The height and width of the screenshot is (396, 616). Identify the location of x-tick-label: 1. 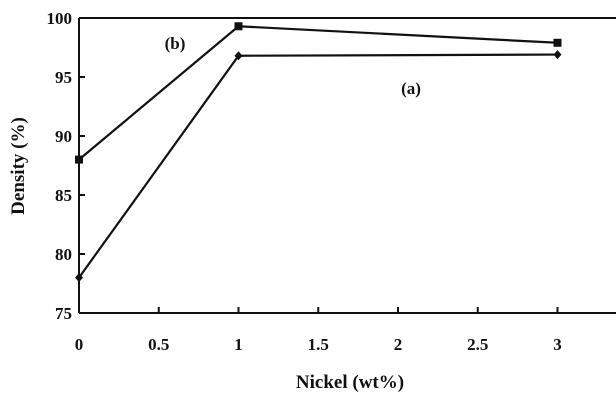
(238, 344).